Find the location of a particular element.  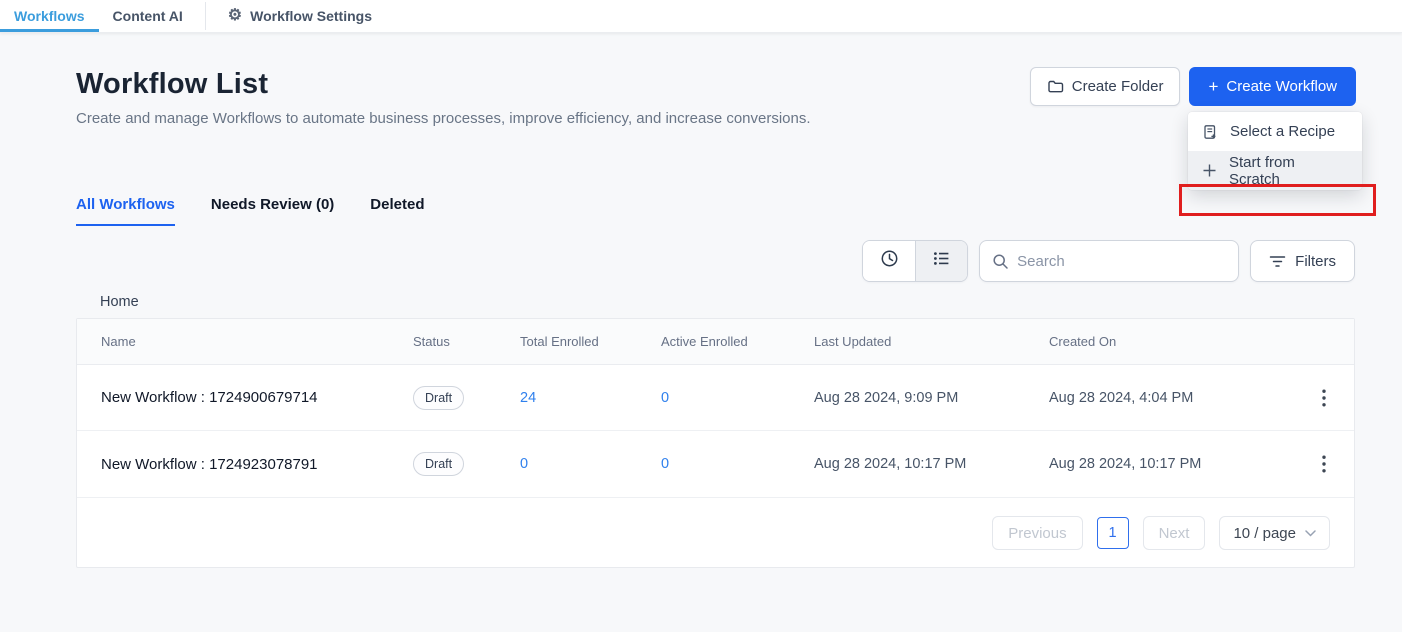

tab-needs-review: Needs Review (0) is located at coordinates (272, 204).